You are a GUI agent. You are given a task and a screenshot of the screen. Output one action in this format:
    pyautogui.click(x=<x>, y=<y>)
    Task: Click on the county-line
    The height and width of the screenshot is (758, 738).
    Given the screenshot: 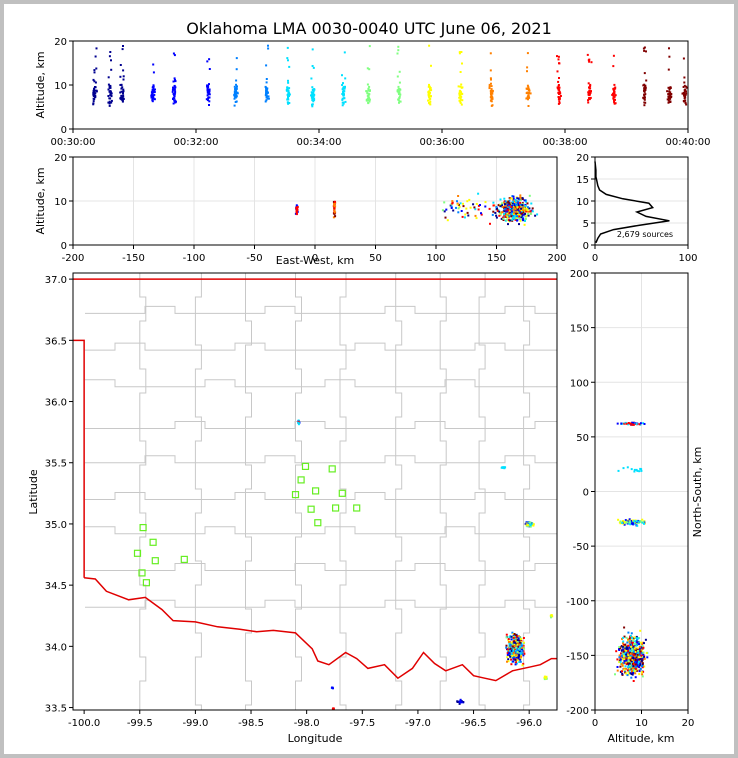 What is the action you would take?
    pyautogui.click(x=321, y=459)
    